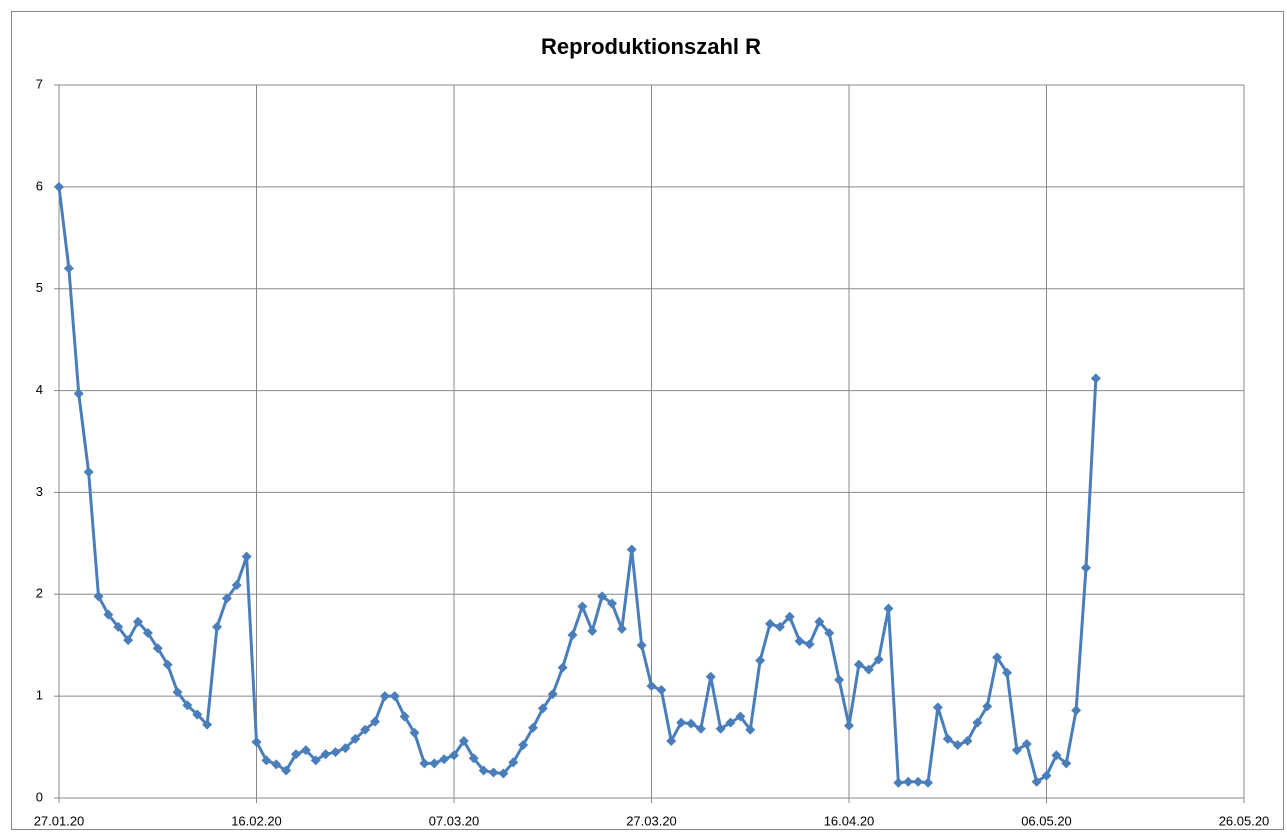 This screenshot has height=839, width=1287. I want to click on chart-title: Reproduktionszahl R, so click(651, 46).